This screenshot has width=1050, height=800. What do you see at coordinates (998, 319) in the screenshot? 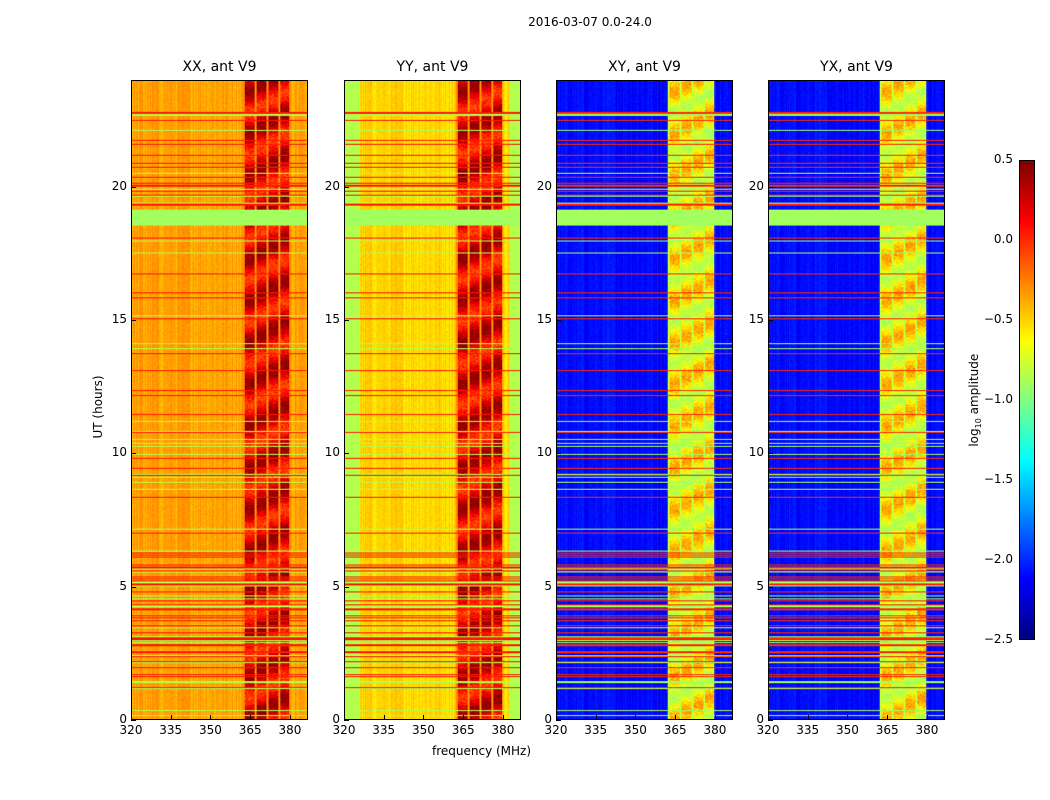
I see `colorbar-tick-label: −0.5` at bounding box center [998, 319].